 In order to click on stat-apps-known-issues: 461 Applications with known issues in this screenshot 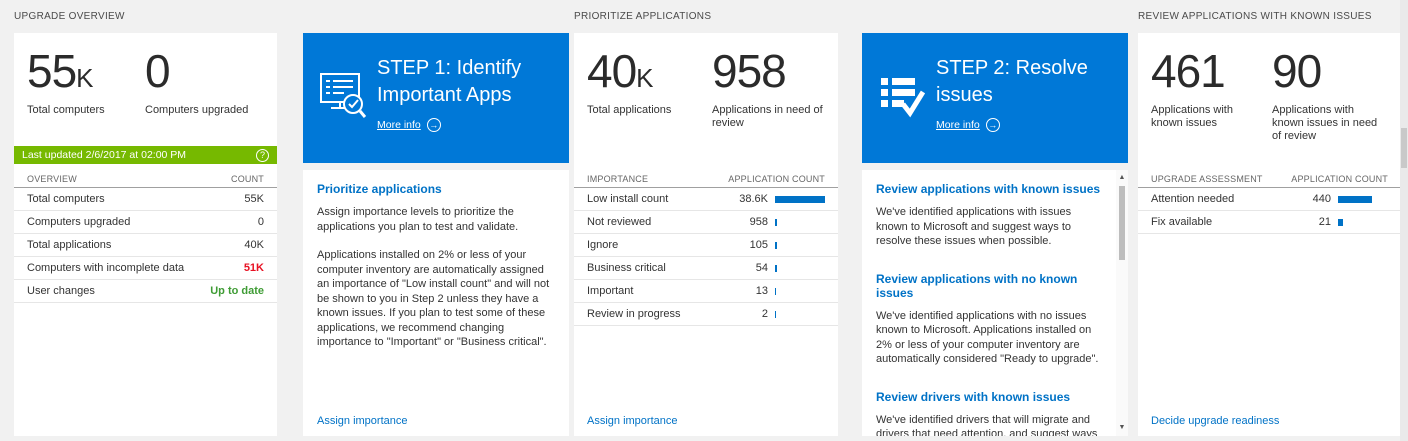, I will do `click(1211, 107)`.